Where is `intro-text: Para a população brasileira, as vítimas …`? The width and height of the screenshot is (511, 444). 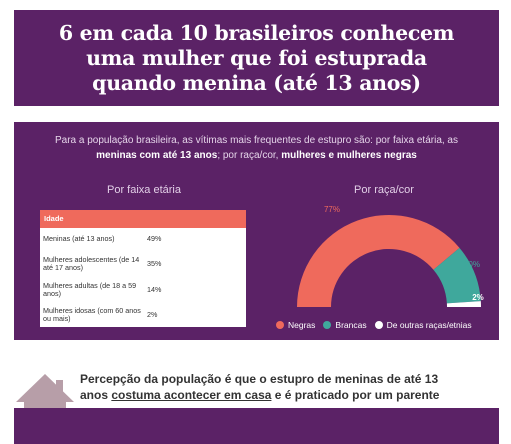 intro-text: Para a população brasileira, as vítimas … is located at coordinates (256, 148).